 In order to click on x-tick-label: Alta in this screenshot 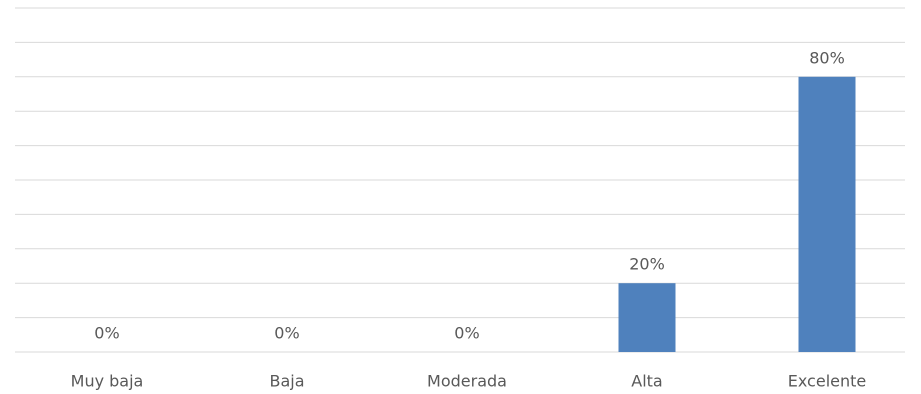, I will do `click(646, 381)`.